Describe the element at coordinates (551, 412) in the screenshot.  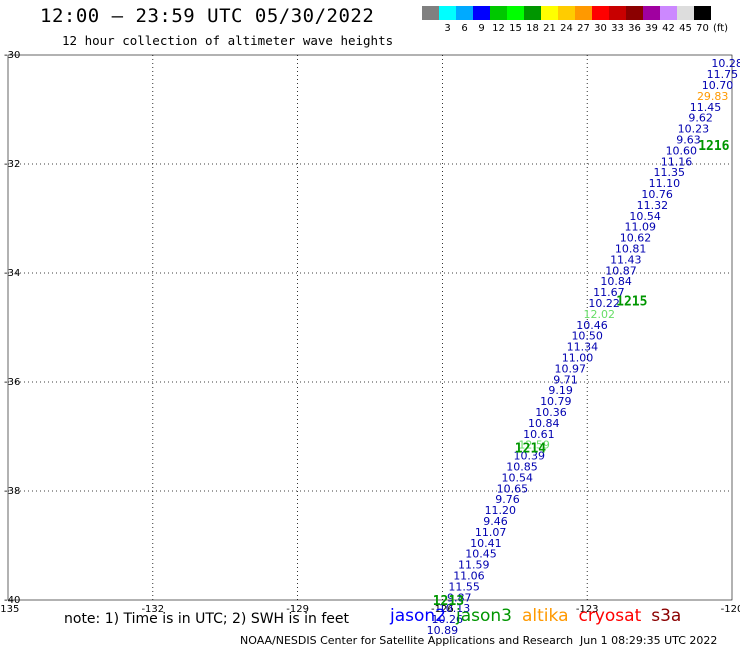
I see `swh-value: 10.36` at that location.